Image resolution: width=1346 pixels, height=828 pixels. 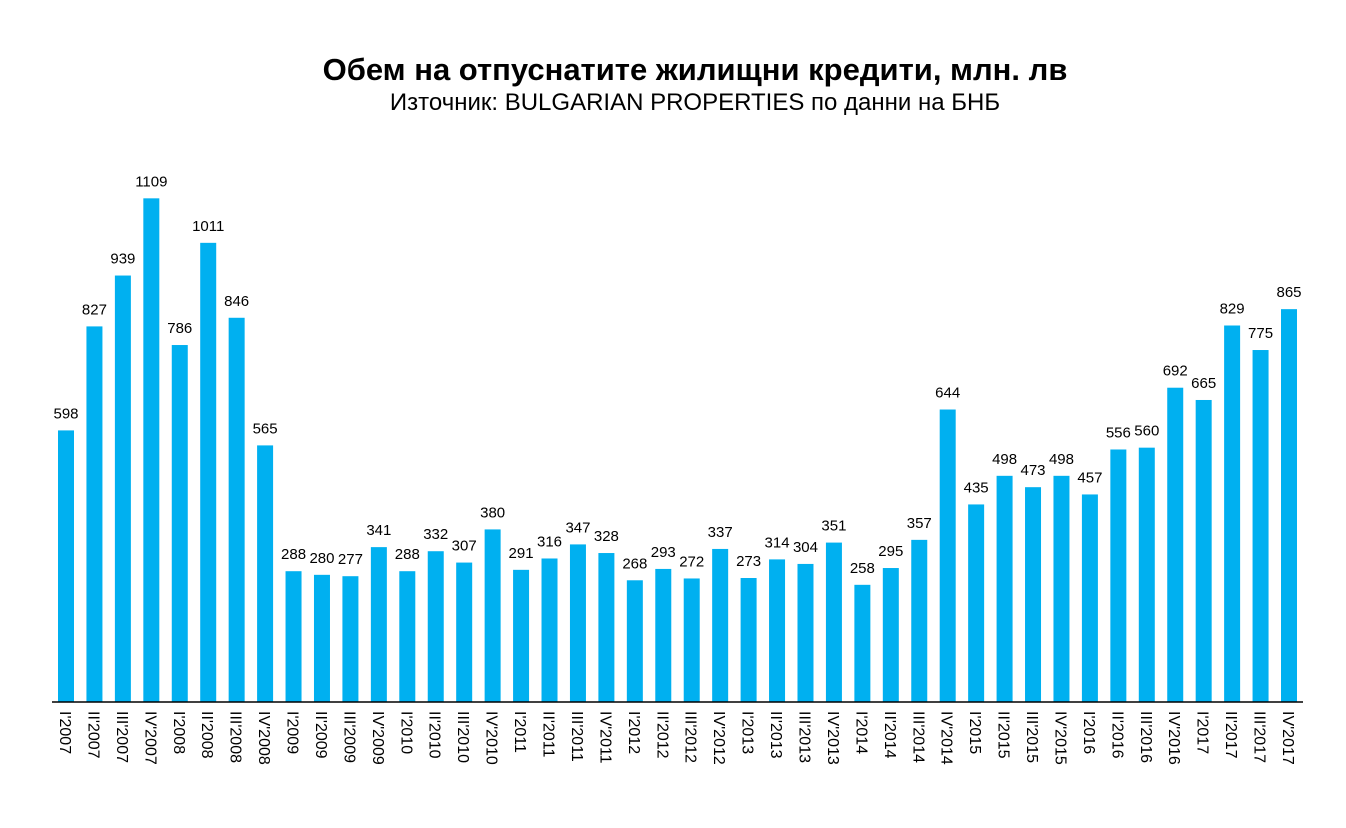 I want to click on data-label: 939, so click(x=122, y=259).